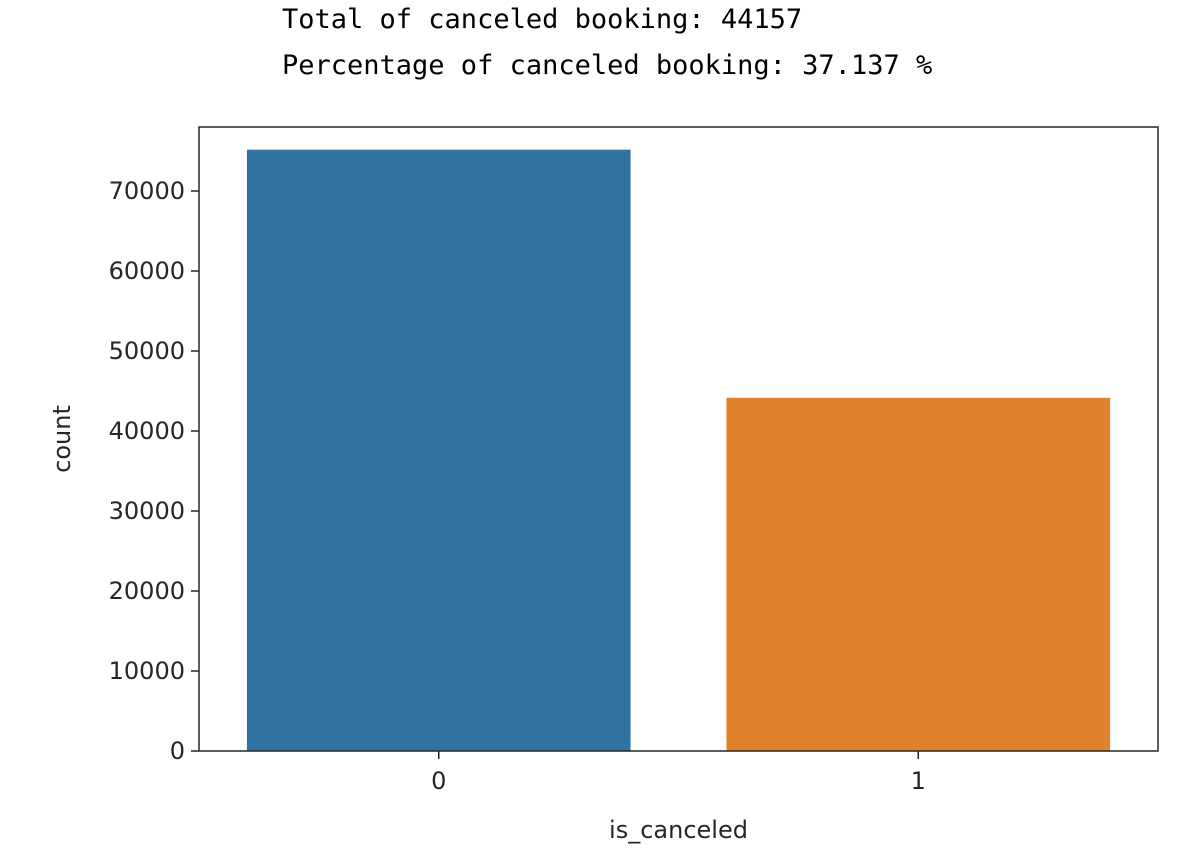 Image resolution: width=1203 pixels, height=858 pixels. I want to click on y-axis-ticks: 0 10000 20000 30000 40000 50000 60000 70000, so click(154, 471).